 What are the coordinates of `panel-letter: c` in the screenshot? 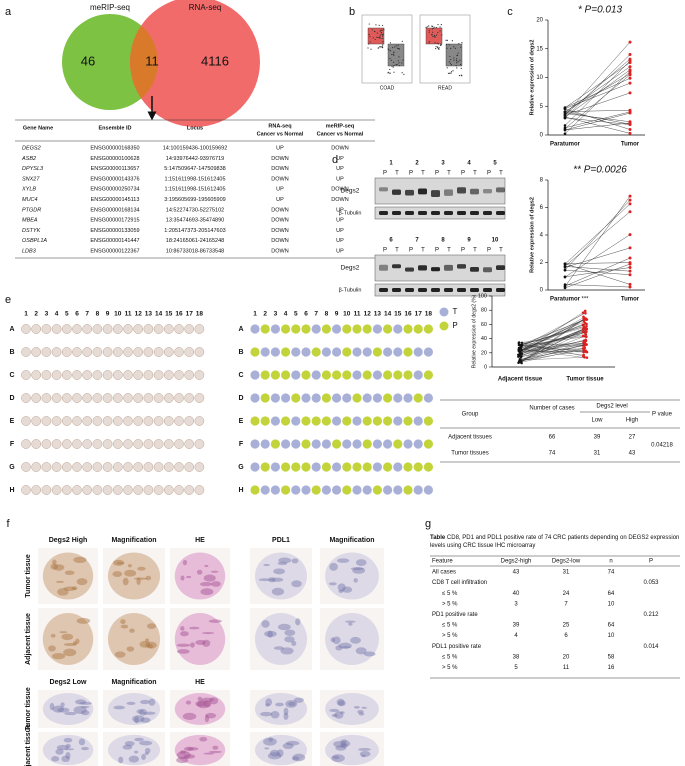 It's located at (510, 12).